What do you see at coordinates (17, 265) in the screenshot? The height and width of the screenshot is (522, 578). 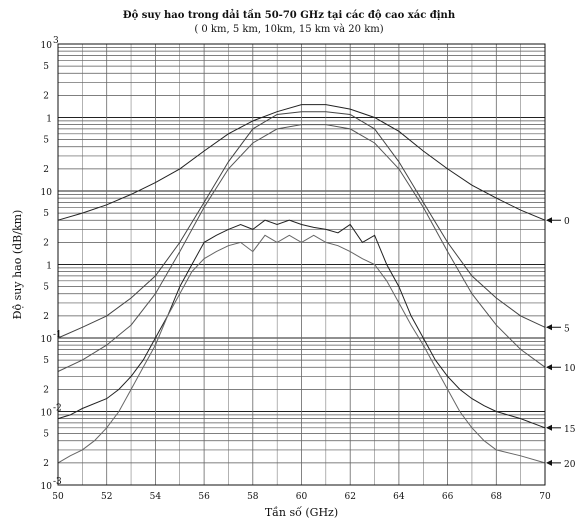 I see `y-axis-label: Độ suy hao (dB/km)` at bounding box center [17, 265].